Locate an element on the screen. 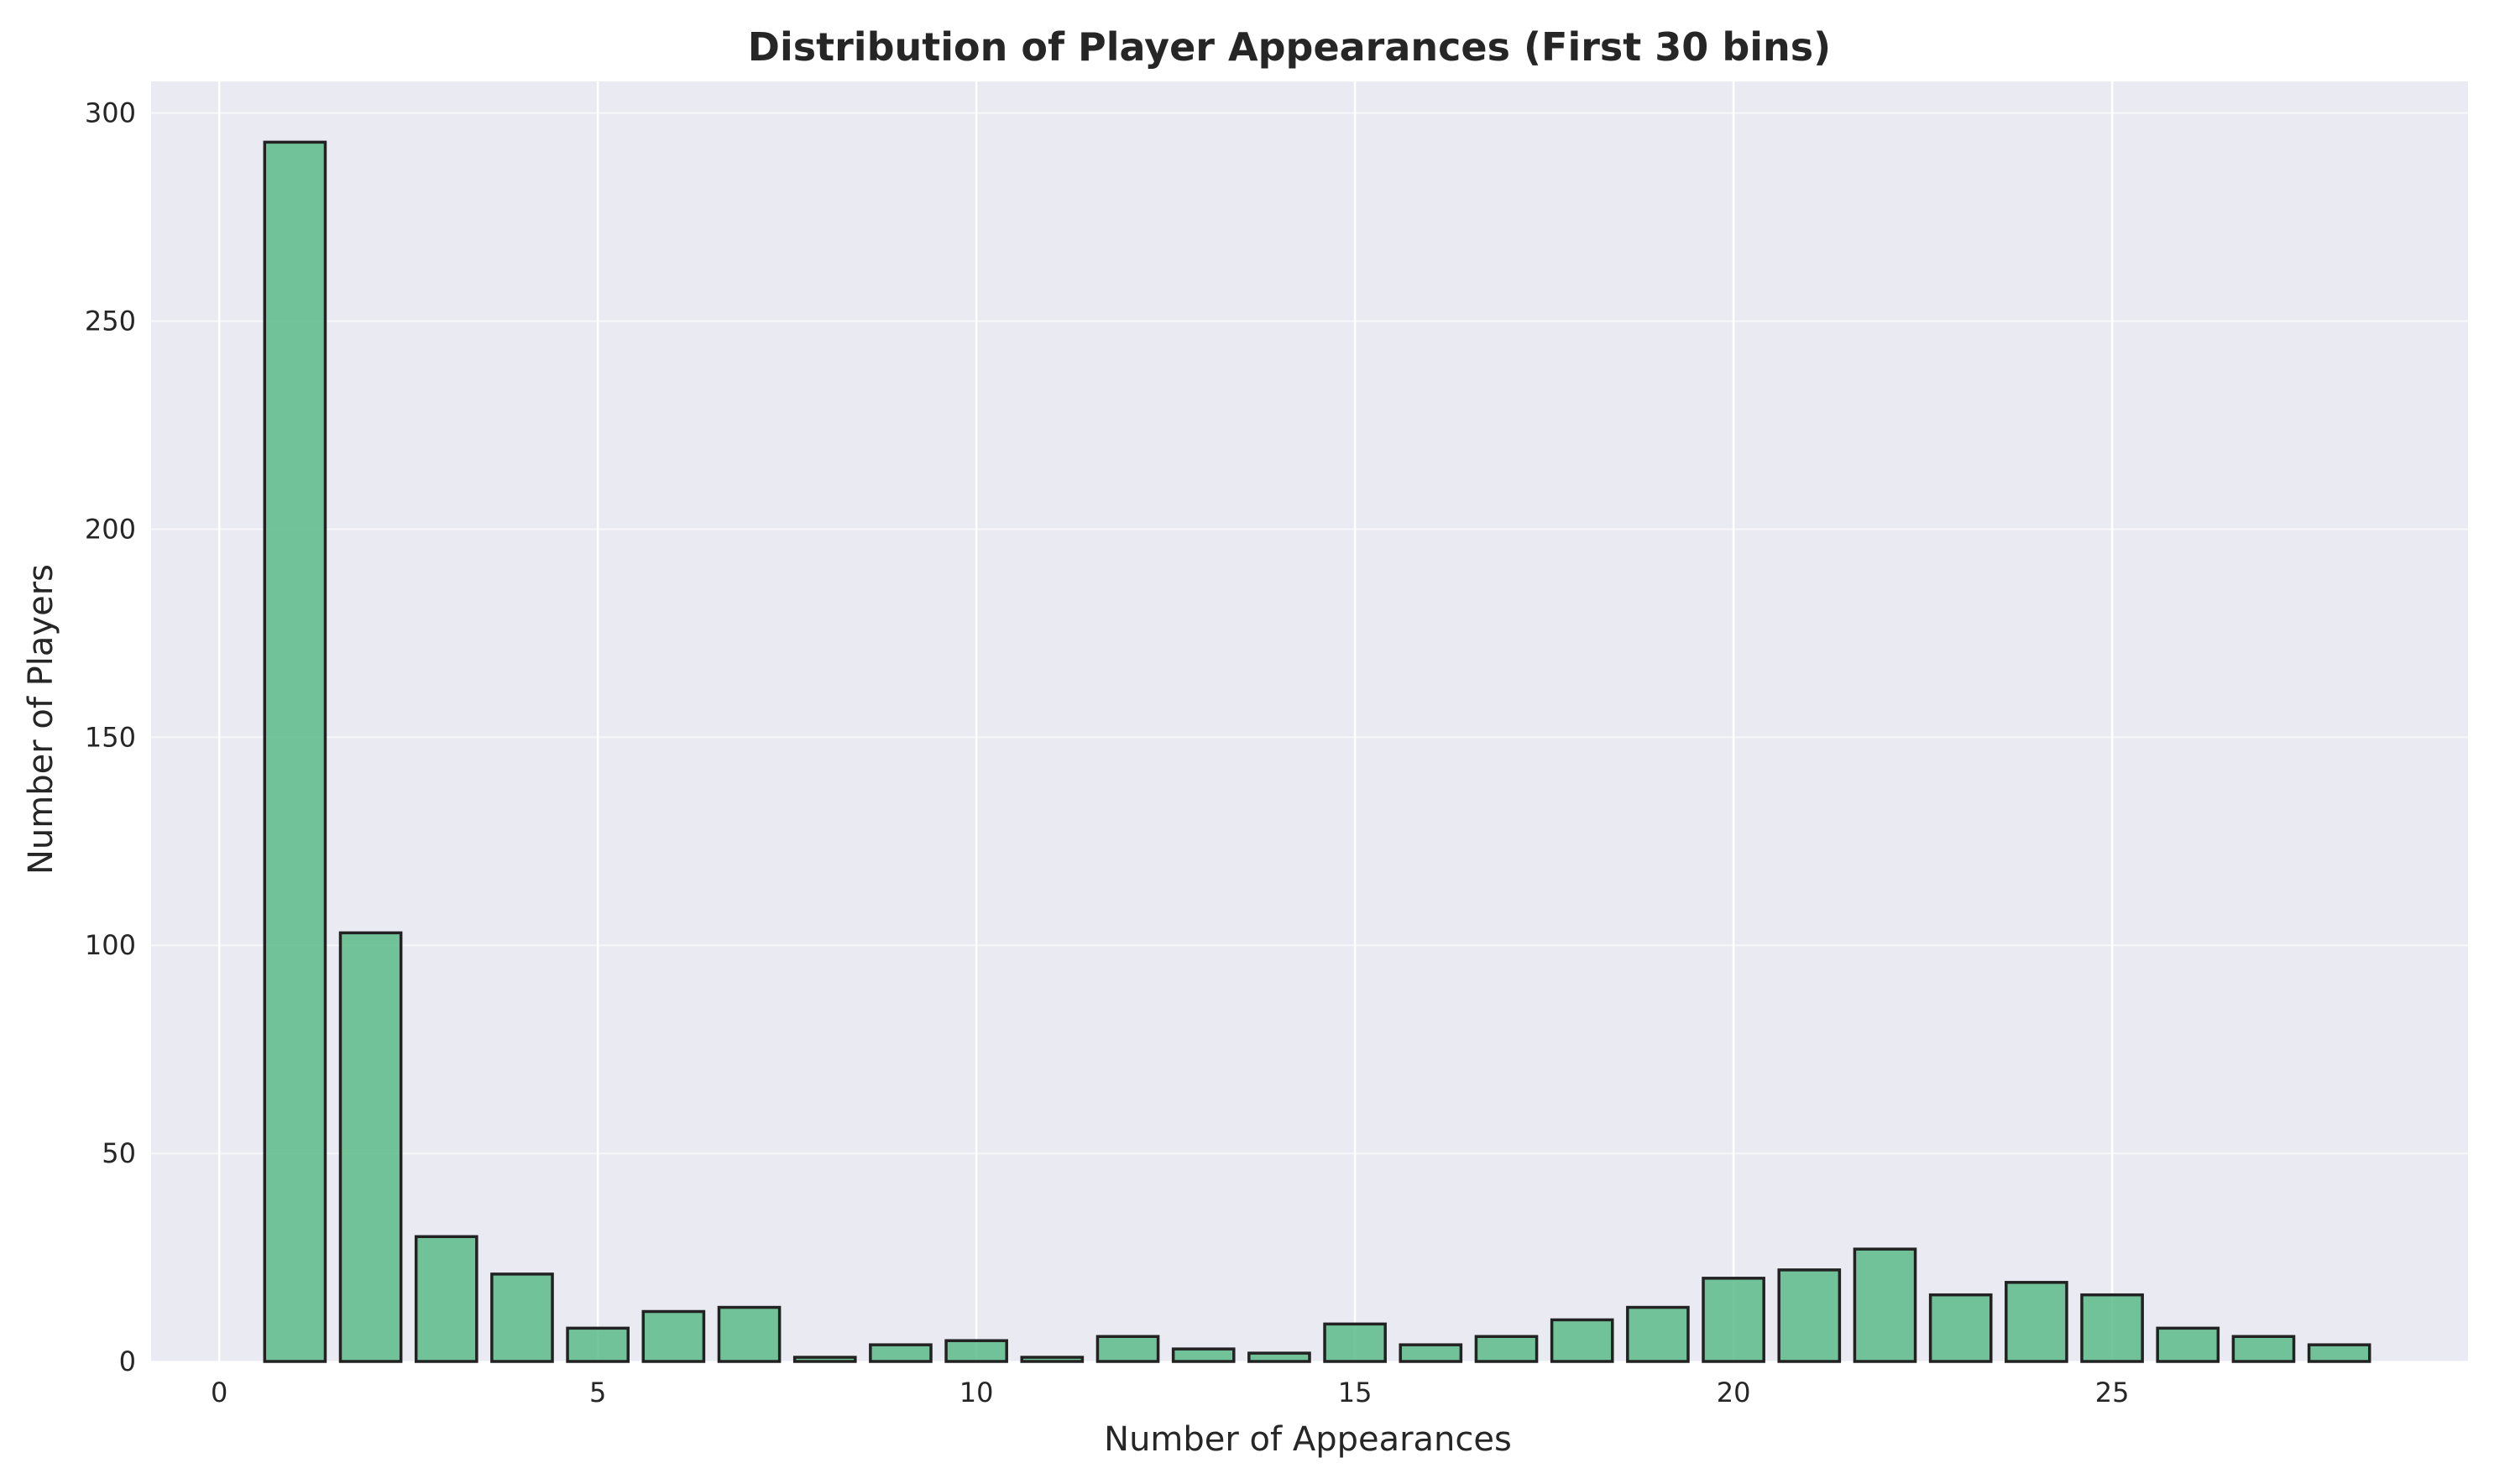 This screenshot has width=2494, height=1484. x-tick-label: 15 is located at coordinates (1355, 1392).